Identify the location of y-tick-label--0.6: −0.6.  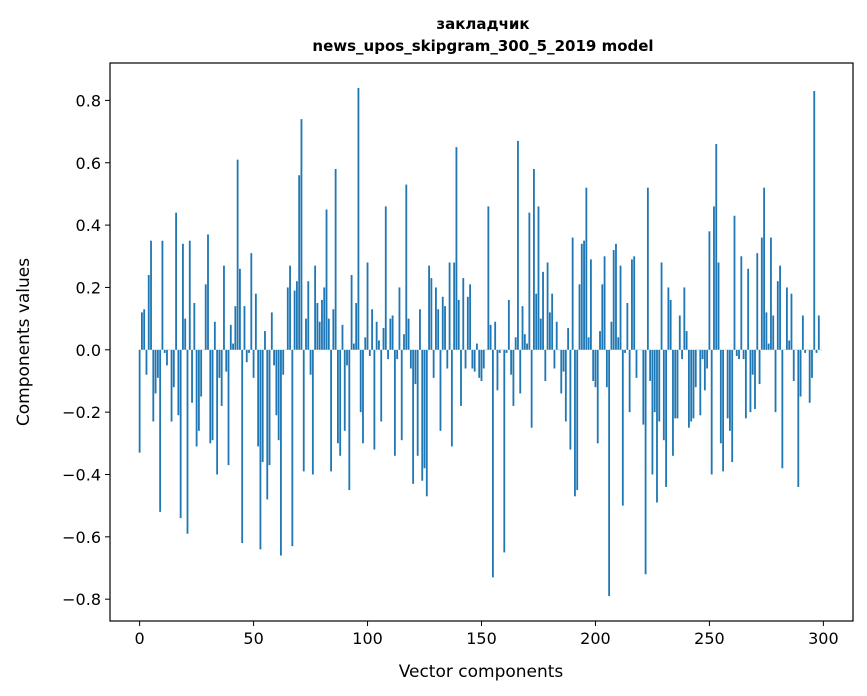
(81, 537).